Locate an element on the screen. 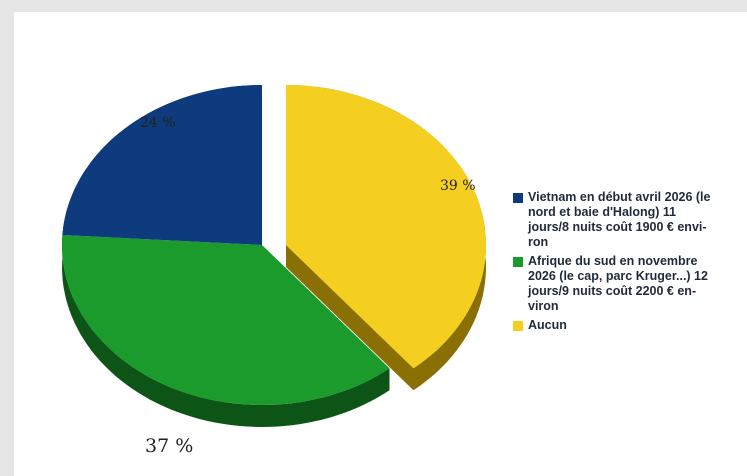  legend-item-aucun: Aucun is located at coordinates (624, 325).